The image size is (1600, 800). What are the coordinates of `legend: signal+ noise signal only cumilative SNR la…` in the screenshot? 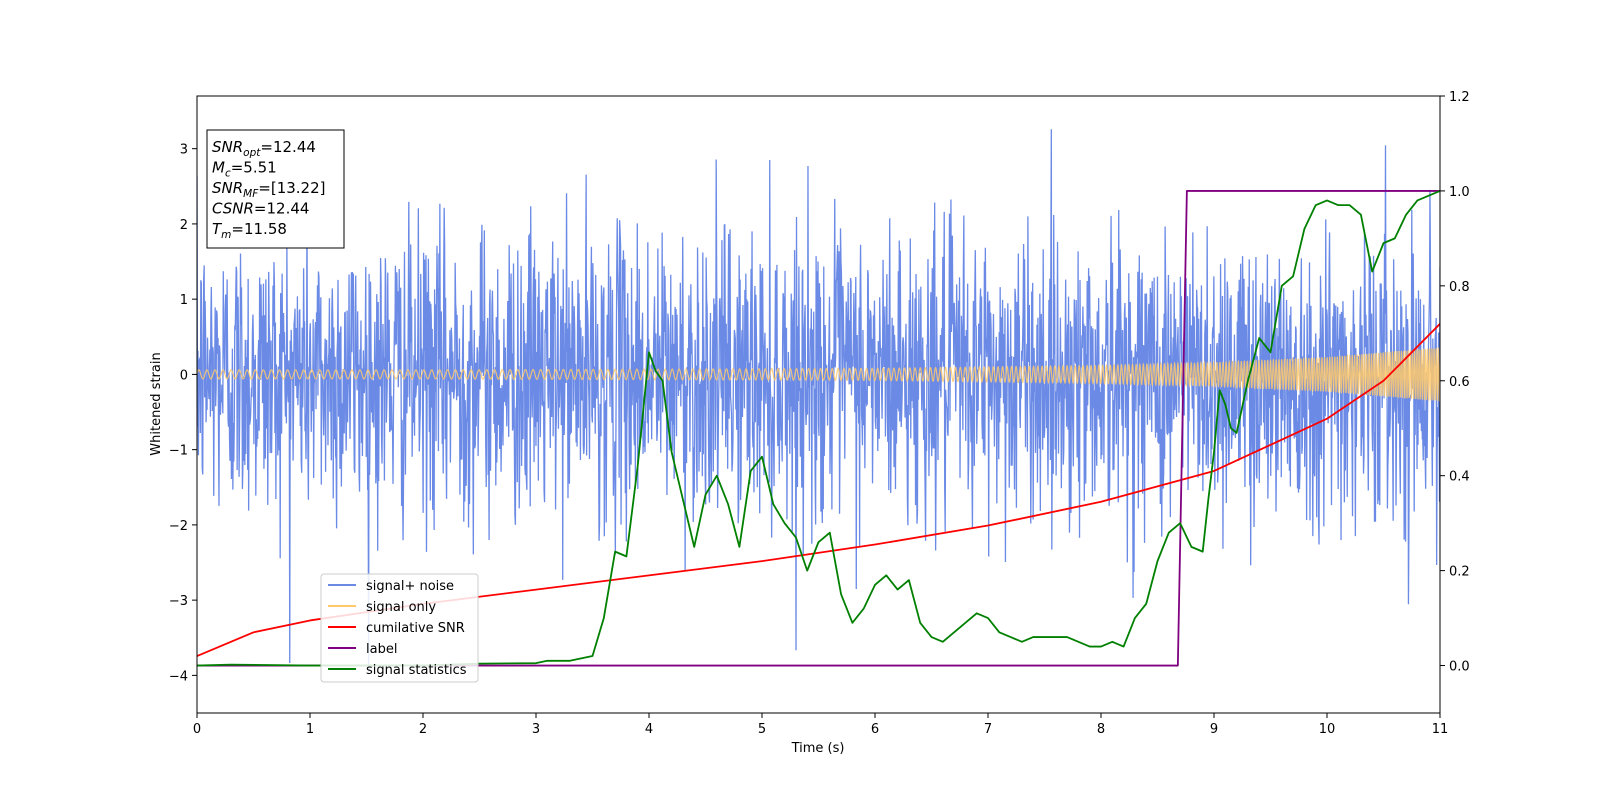 It's located at (399, 628).